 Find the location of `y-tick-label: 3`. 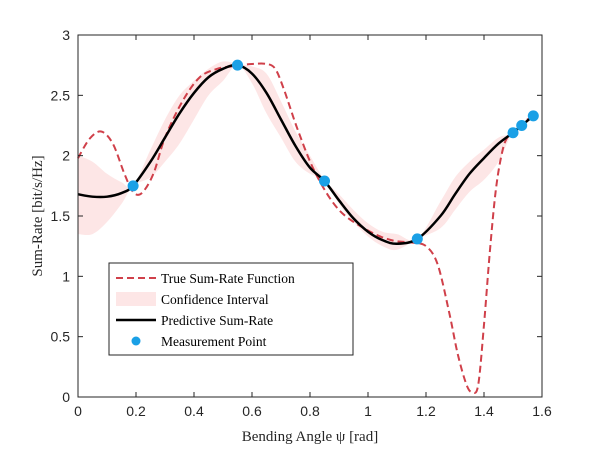

y-tick-label: 3 is located at coordinates (66, 35).